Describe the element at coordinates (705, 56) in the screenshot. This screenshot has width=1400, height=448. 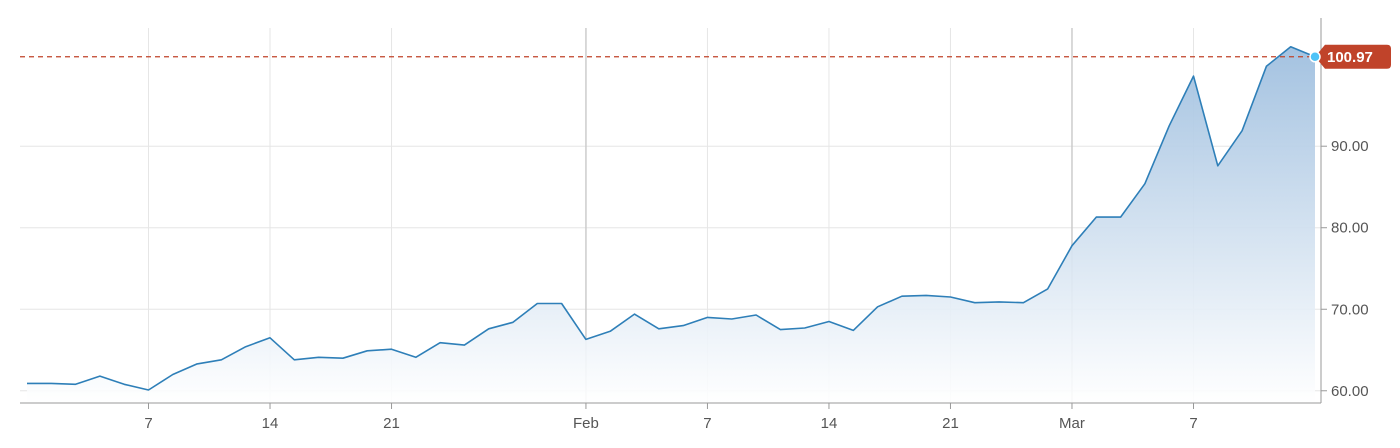
I see `reference-layer: 100.97` at that location.